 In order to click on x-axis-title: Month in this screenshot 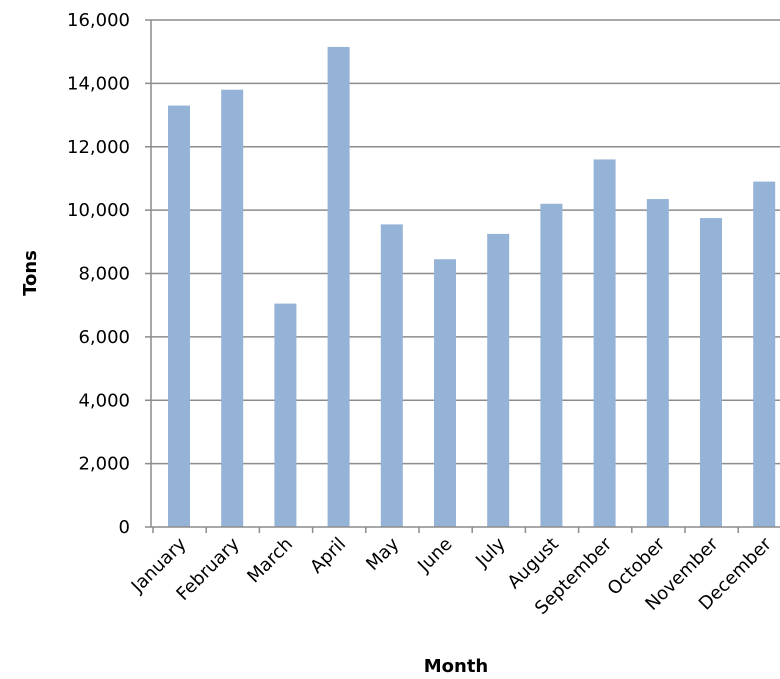, I will do `click(456, 666)`.